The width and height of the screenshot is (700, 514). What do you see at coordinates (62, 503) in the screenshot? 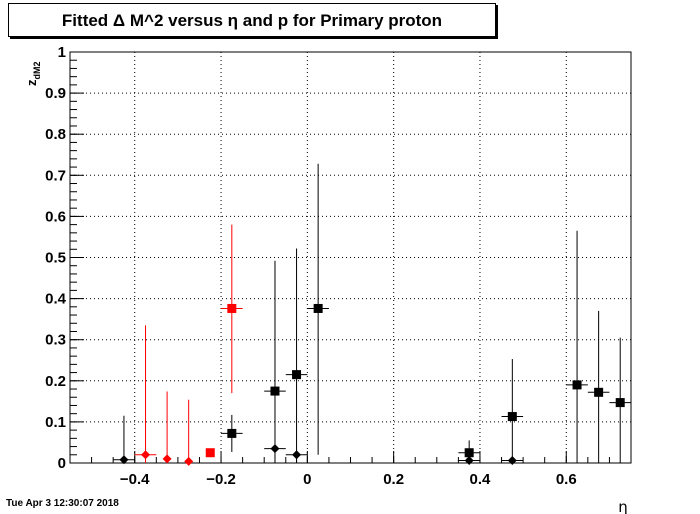
I see `timestamp-footer: Tue Apr 3 12:30:07 2018` at bounding box center [62, 503].